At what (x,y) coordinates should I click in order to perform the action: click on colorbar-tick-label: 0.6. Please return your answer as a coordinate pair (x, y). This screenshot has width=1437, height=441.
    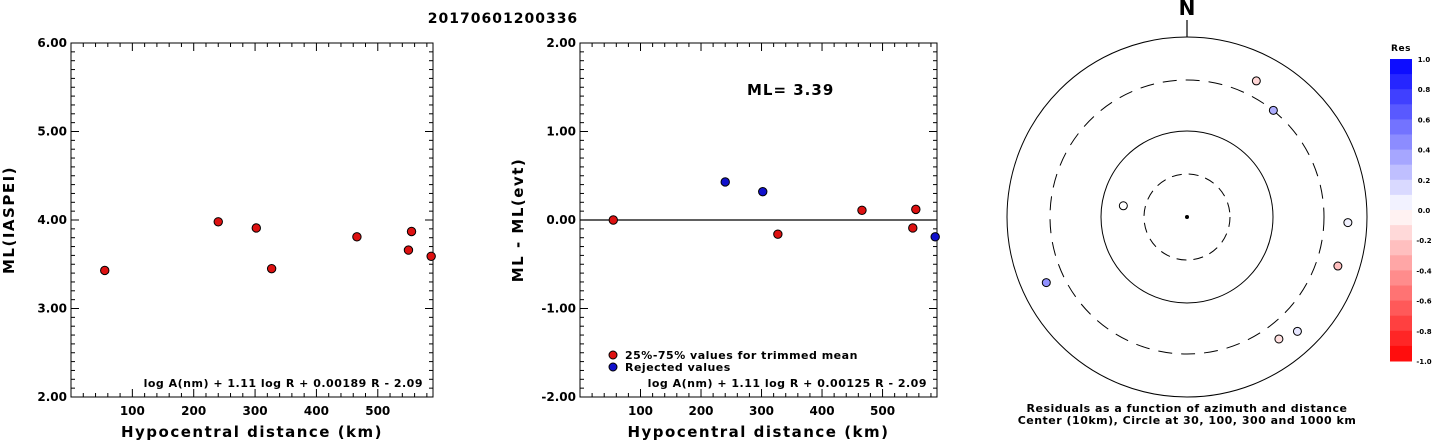
    Looking at the image, I should click on (1424, 120).